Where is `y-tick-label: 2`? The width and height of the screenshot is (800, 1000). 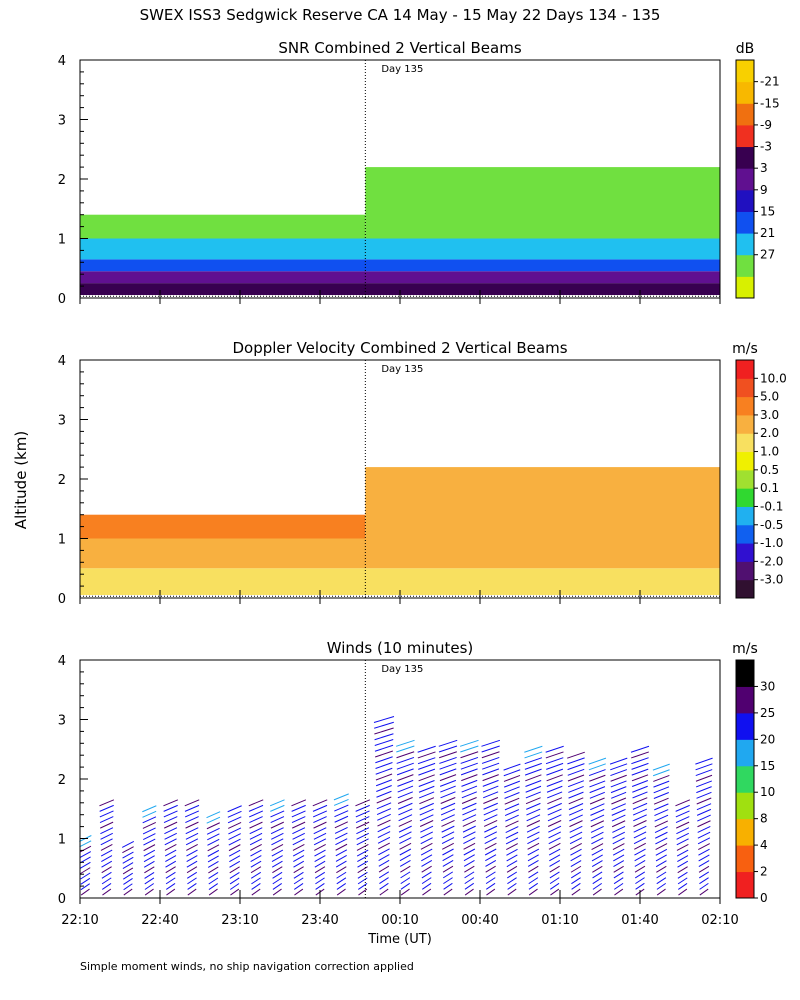
y-tick-label: 2 is located at coordinates (62, 180).